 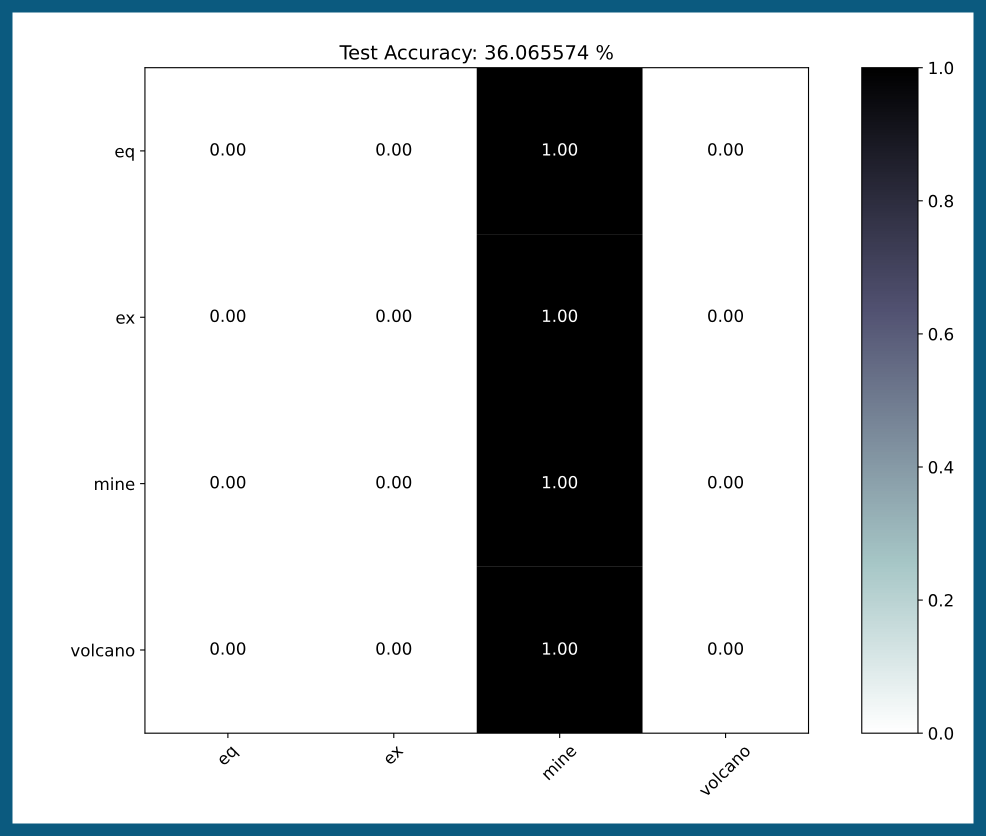 I want to click on color-bar-label: 0.8, so click(x=941, y=201).